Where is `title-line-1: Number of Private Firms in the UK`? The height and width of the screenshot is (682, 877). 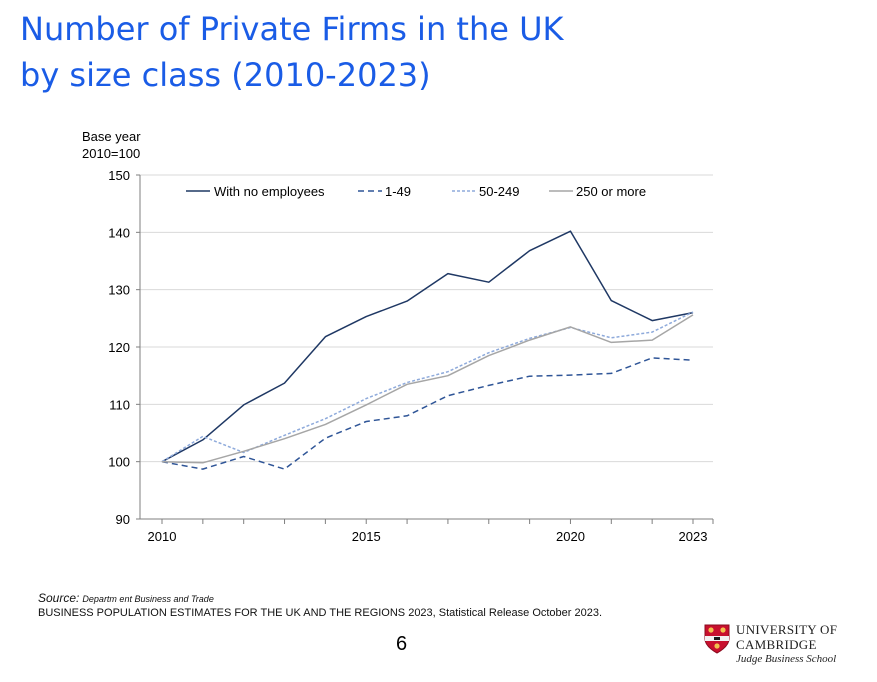 title-line-1: Number of Private Firms in the UK is located at coordinates (292, 29).